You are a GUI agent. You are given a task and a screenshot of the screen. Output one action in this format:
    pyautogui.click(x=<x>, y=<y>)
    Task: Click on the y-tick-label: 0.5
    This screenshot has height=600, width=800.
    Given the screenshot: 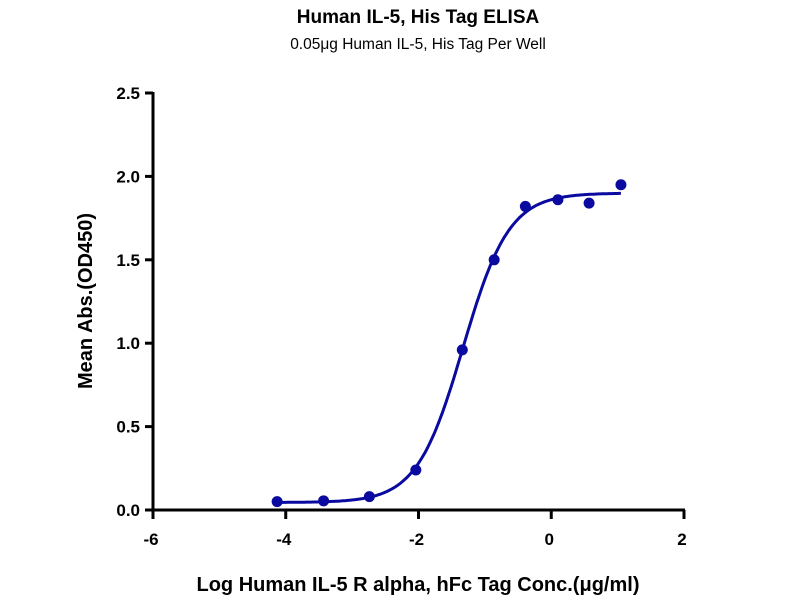 What is the action you would take?
    pyautogui.click(x=128, y=427)
    